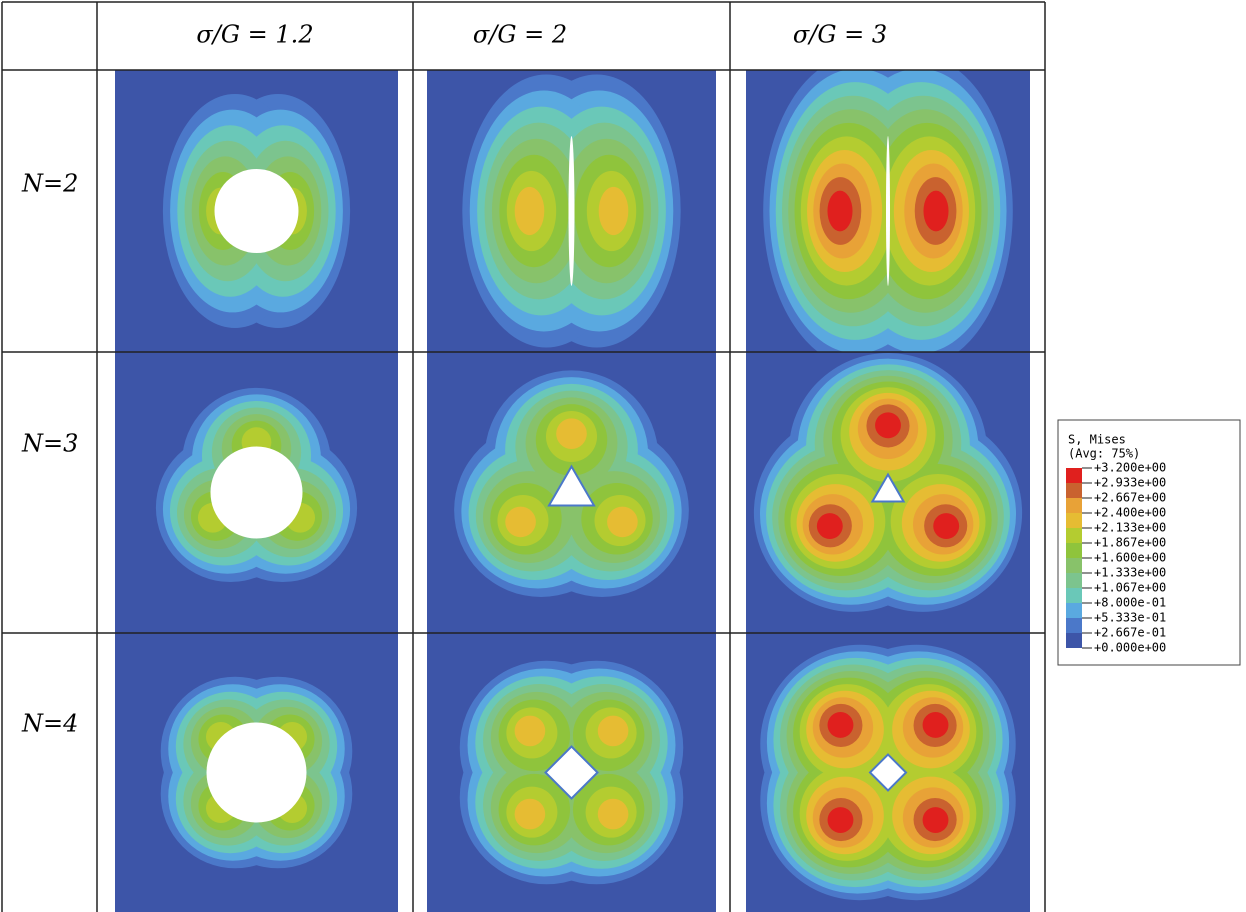 The height and width of the screenshot is (912, 1246). What do you see at coordinates (1130, 618) in the screenshot?
I see `legend-label: +5.333e-01` at bounding box center [1130, 618].